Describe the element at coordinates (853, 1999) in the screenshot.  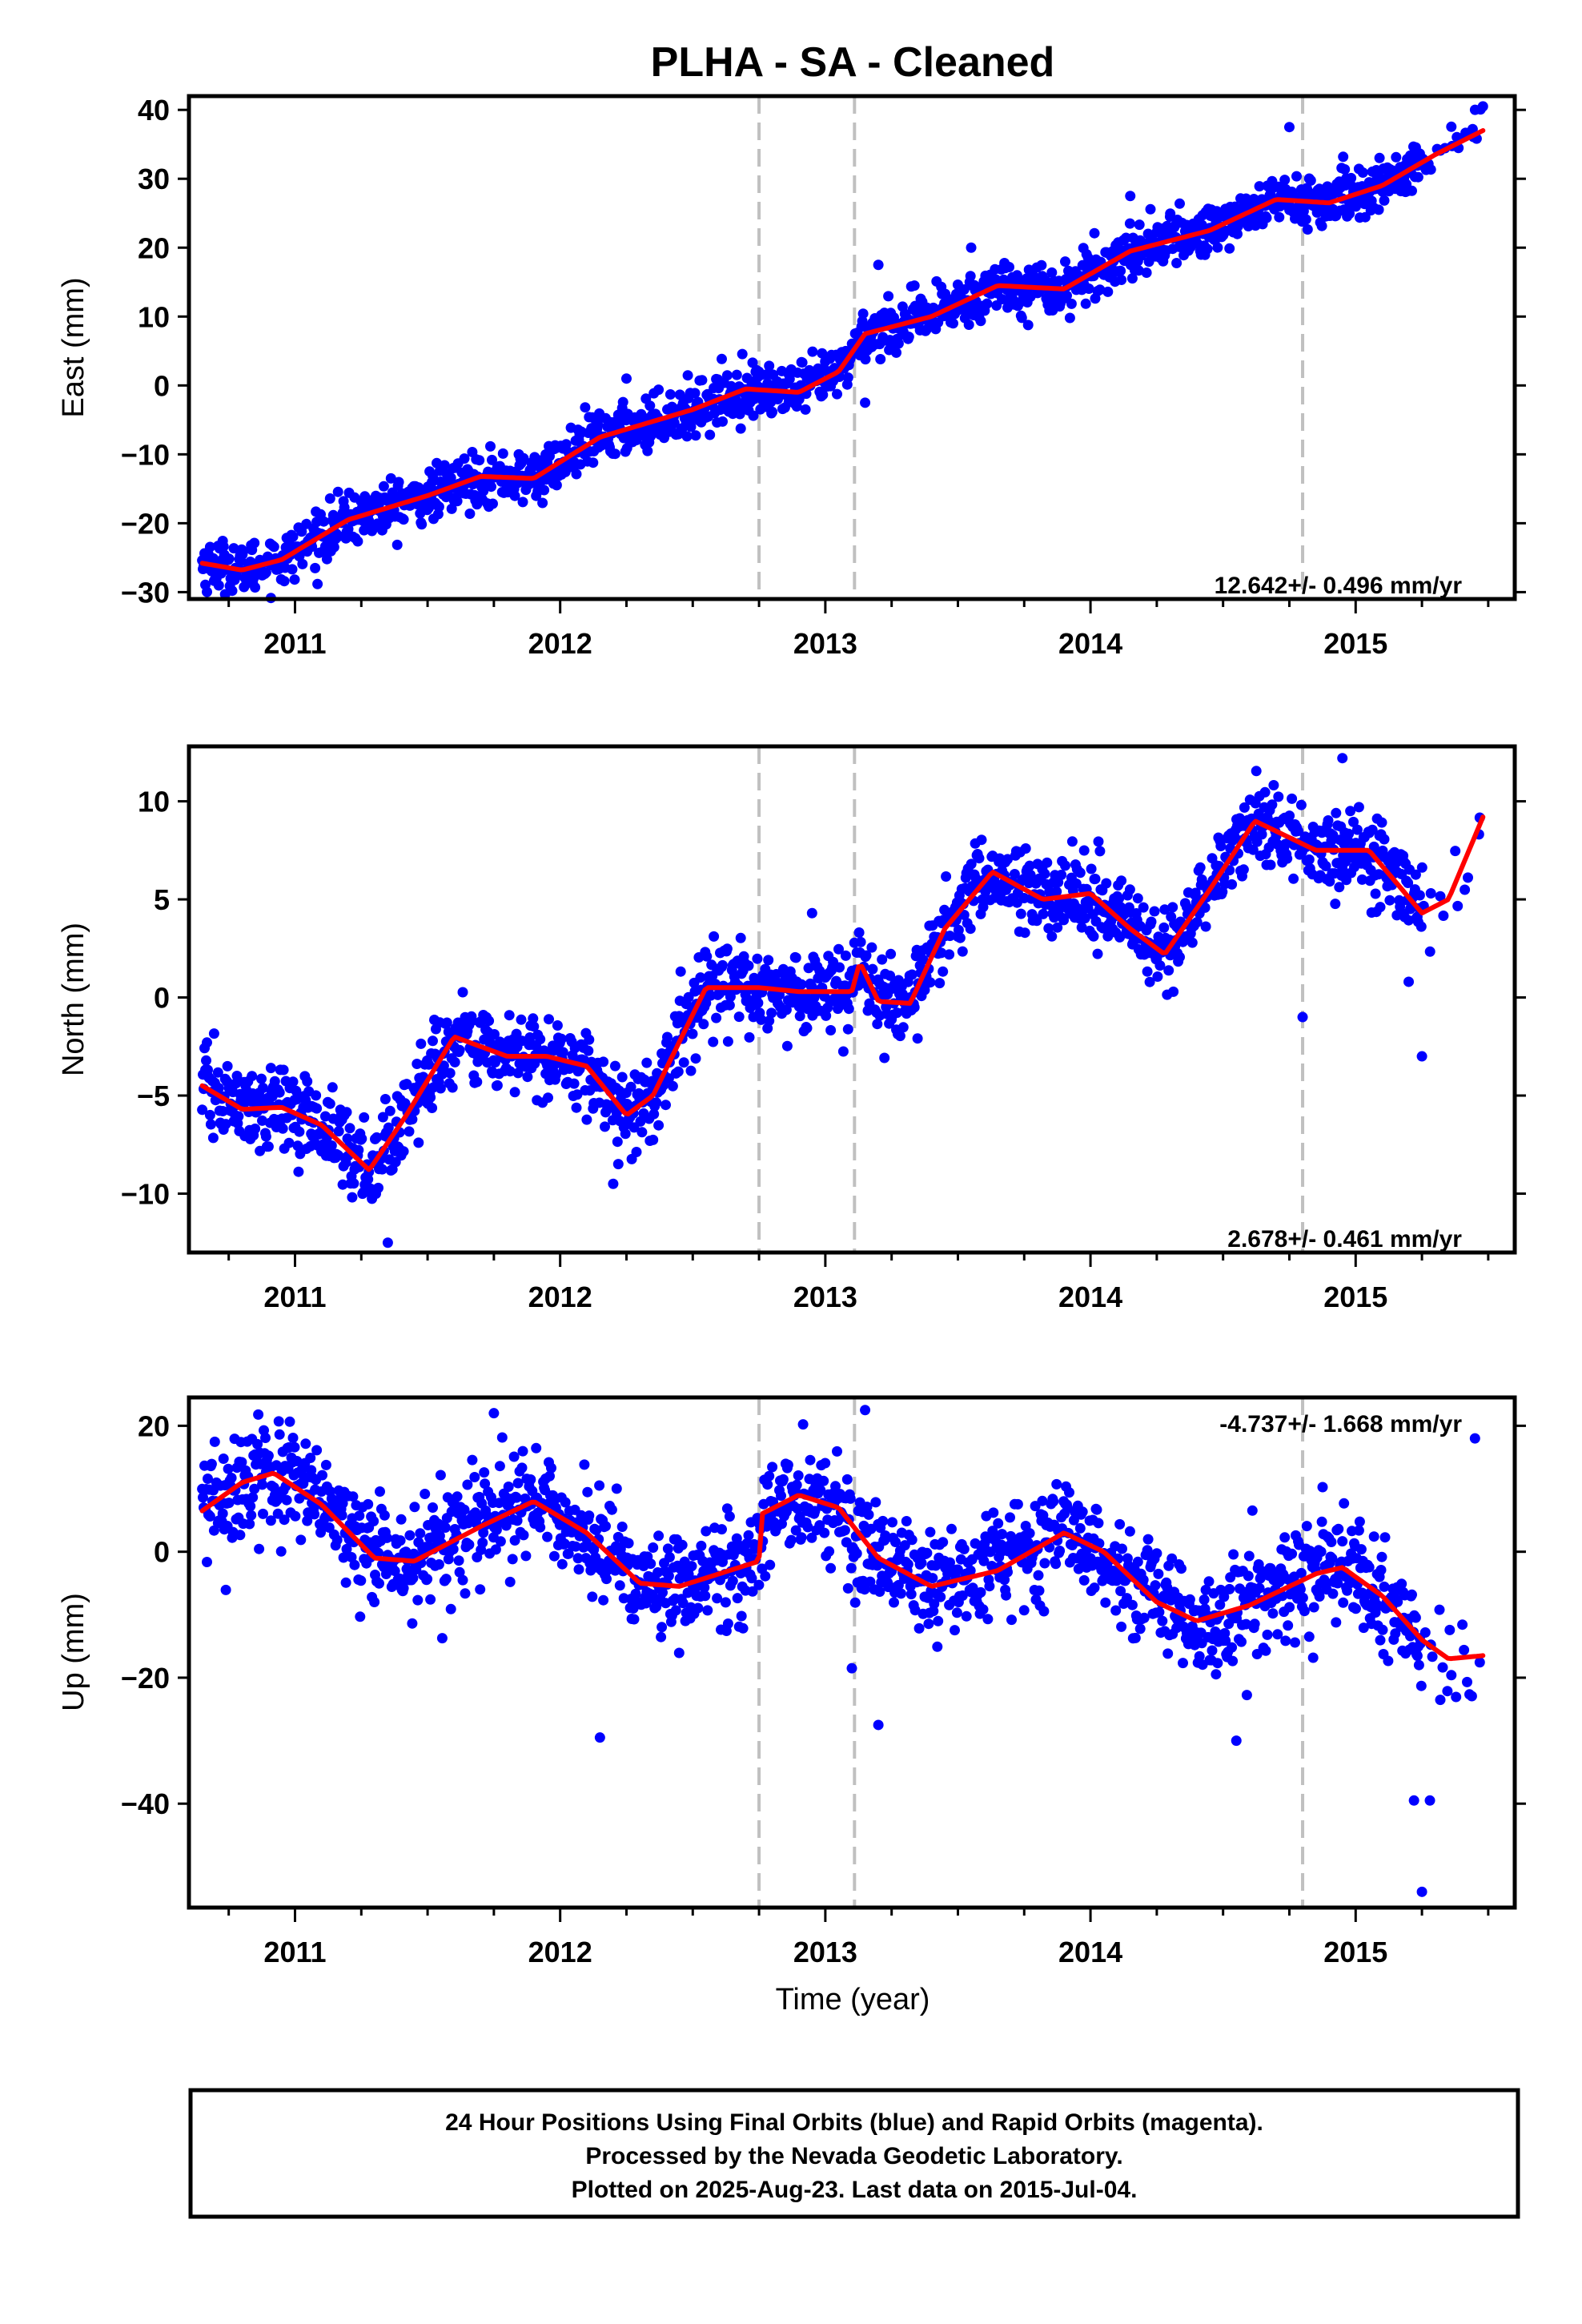
I see `x-axis-label: Time (year)` at that location.